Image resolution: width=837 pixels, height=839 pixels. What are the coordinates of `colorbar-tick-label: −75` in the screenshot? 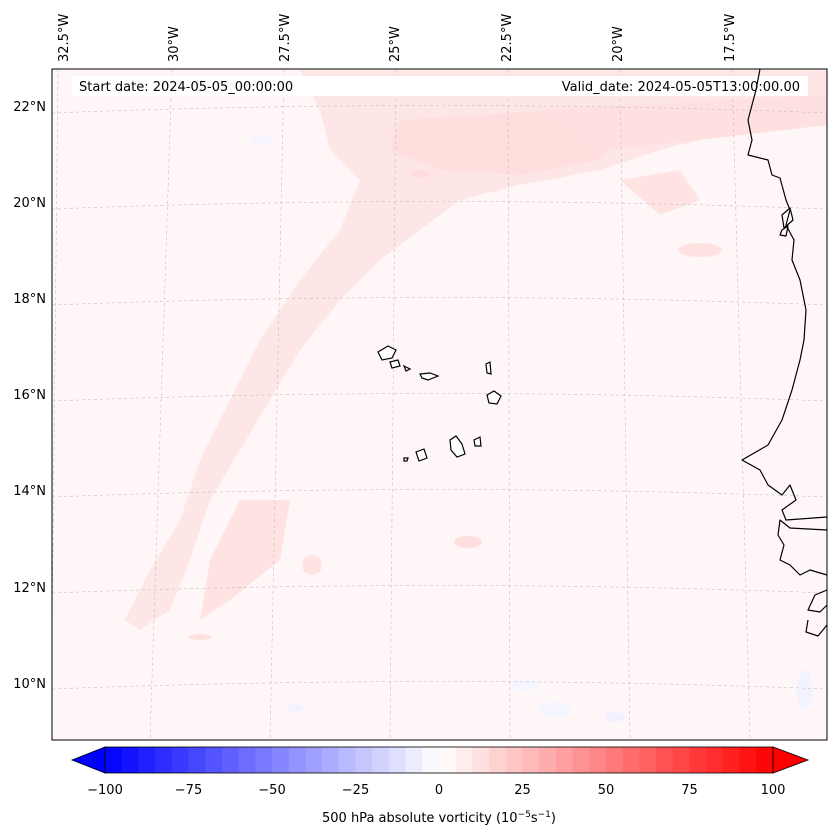 It's located at (188, 790).